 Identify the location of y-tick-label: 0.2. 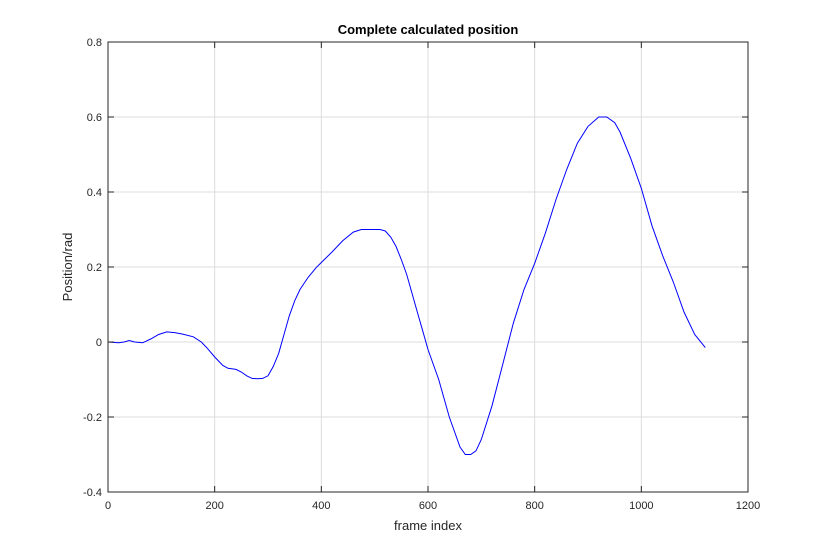
(94, 268).